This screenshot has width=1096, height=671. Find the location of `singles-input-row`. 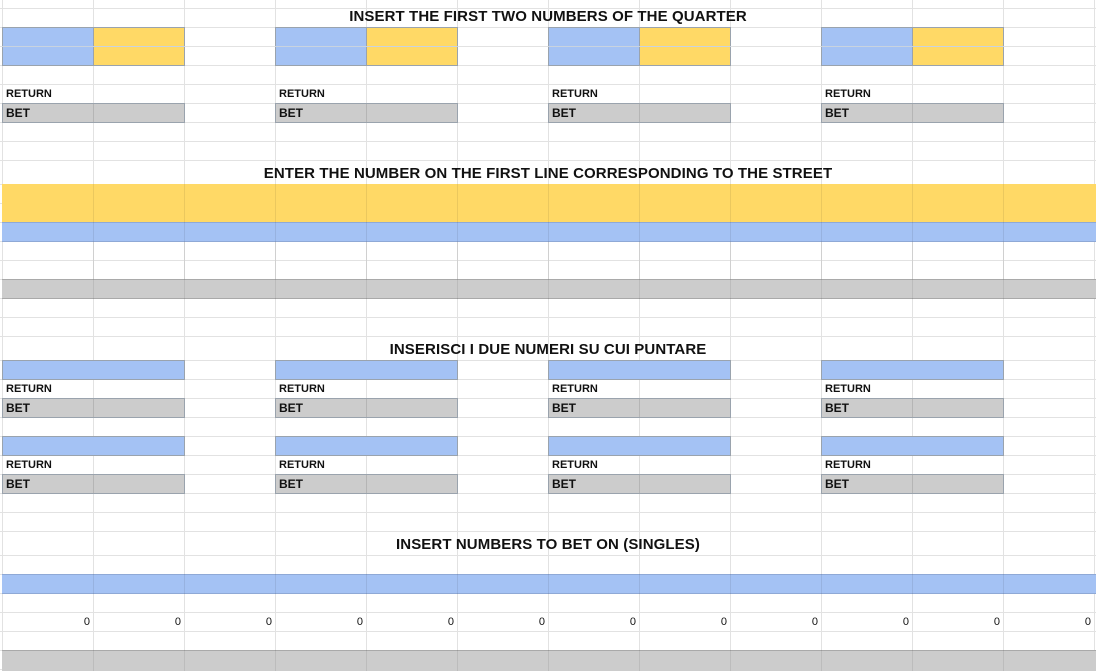

singles-input-row is located at coordinates (549, 584).